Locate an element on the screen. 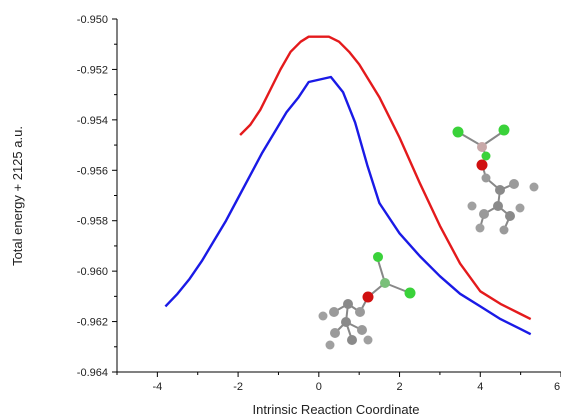 Image resolution: width=561 pixels, height=420 pixels. y-tick-label: -0.956 is located at coordinates (92, 171).